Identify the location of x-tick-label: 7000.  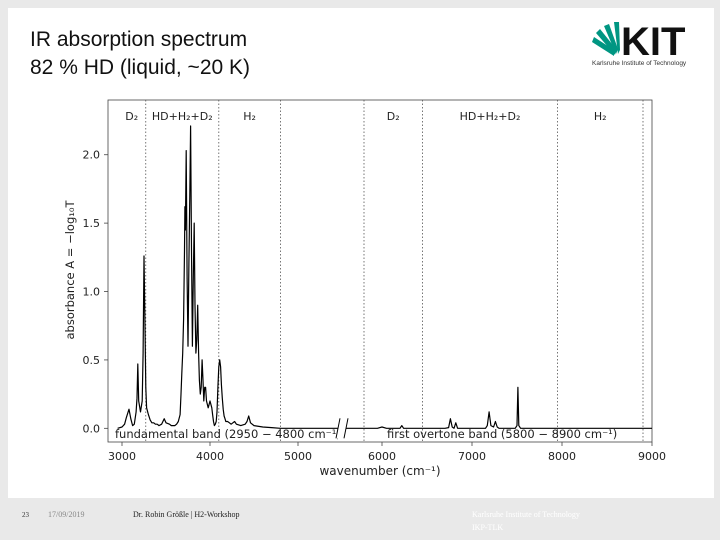
(472, 456).